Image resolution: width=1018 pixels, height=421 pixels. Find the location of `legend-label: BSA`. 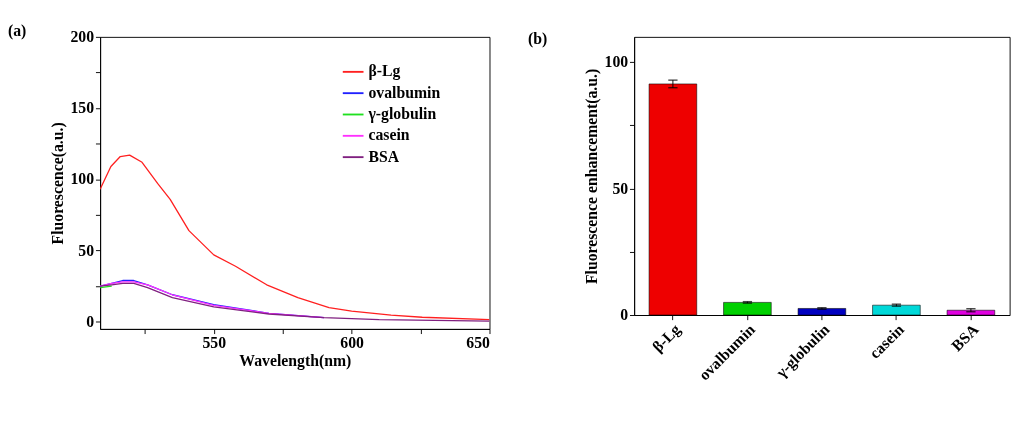

legend-label: BSA is located at coordinates (384, 156).